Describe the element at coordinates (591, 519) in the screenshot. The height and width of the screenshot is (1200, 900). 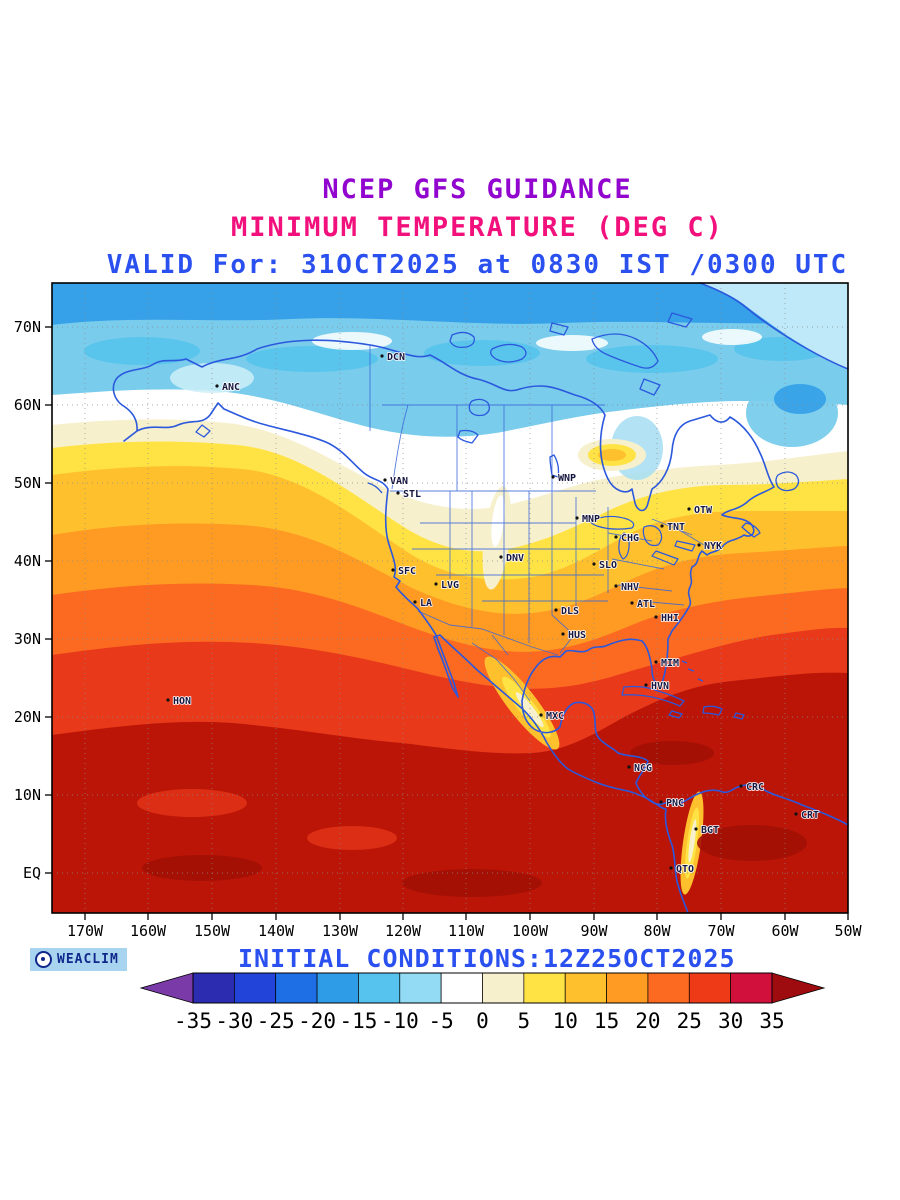
I see `station-label: MNP` at that location.